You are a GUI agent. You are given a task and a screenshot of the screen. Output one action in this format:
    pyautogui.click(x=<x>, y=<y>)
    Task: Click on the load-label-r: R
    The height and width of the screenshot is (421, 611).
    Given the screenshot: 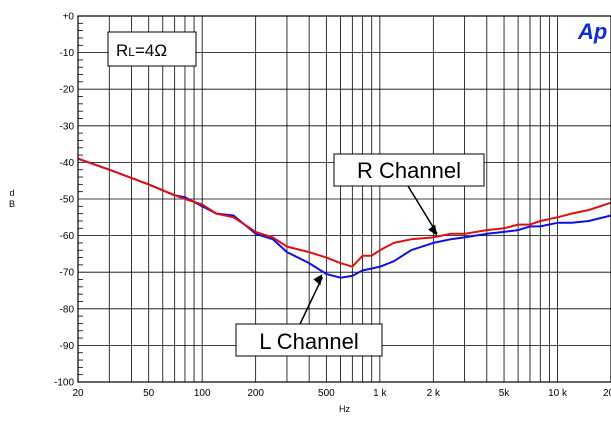 What is the action you would take?
    pyautogui.click(x=122, y=50)
    